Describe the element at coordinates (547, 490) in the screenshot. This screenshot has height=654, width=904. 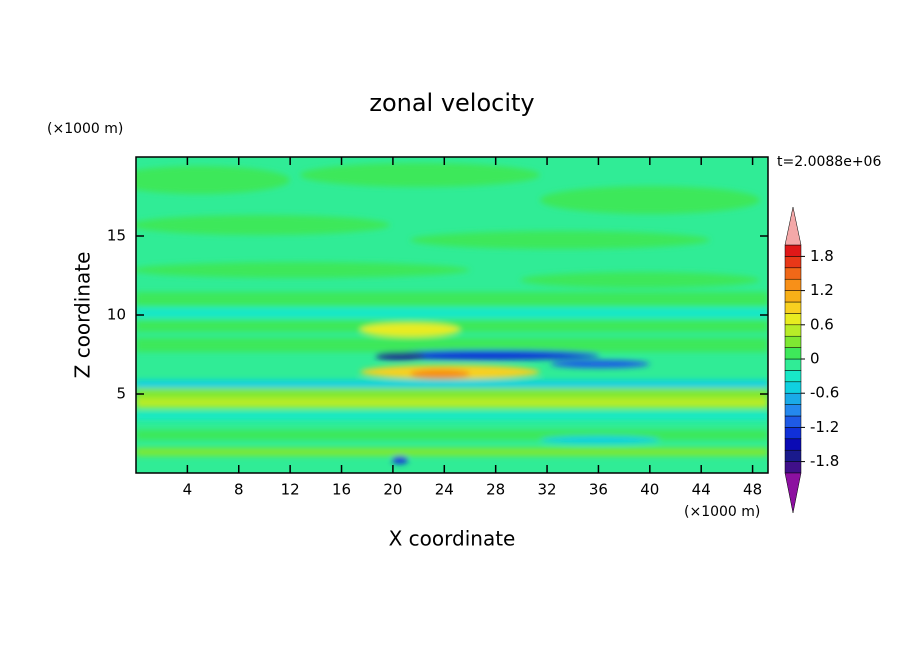
I see `x-tick-label: 32` at that location.